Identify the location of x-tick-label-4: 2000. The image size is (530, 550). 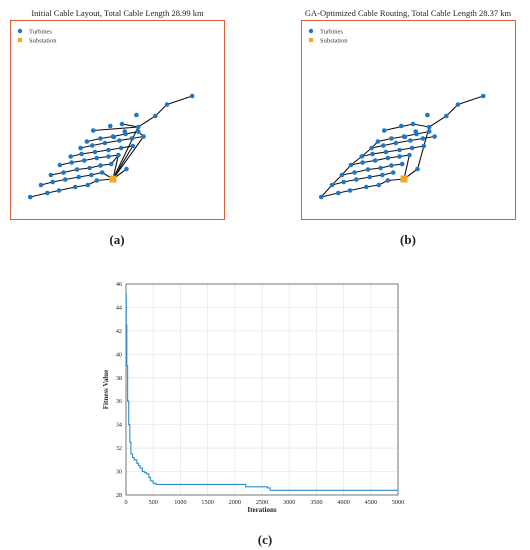
(235, 502).